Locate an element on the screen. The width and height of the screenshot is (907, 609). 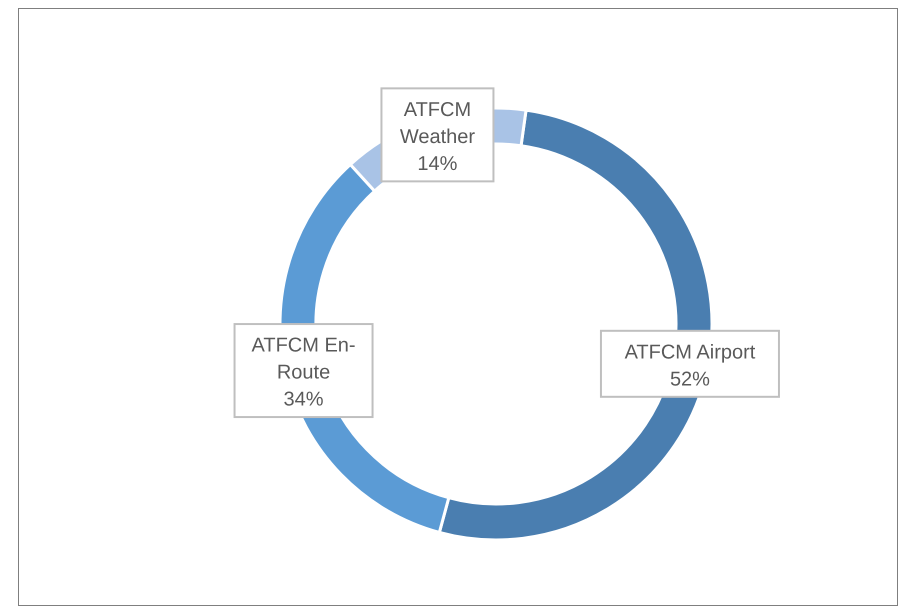
data-label: 34% is located at coordinates (304, 399).